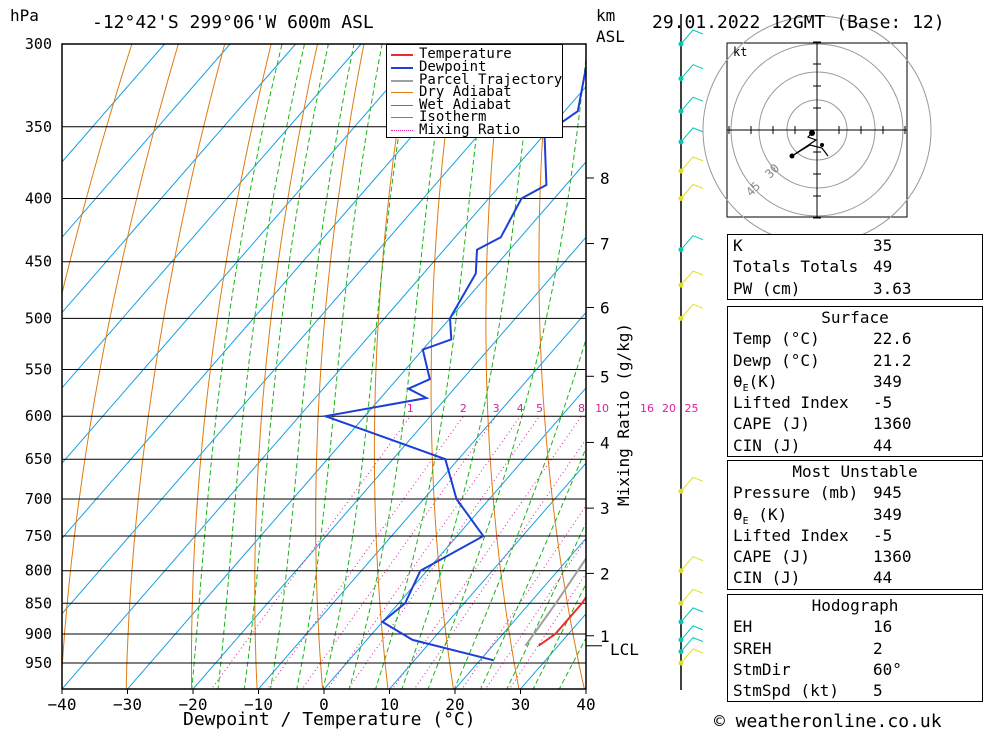 Image resolution: width=1000 pixels, height=733 pixels. I want to click on mixing-ratio-label: 16, so click(647, 408).